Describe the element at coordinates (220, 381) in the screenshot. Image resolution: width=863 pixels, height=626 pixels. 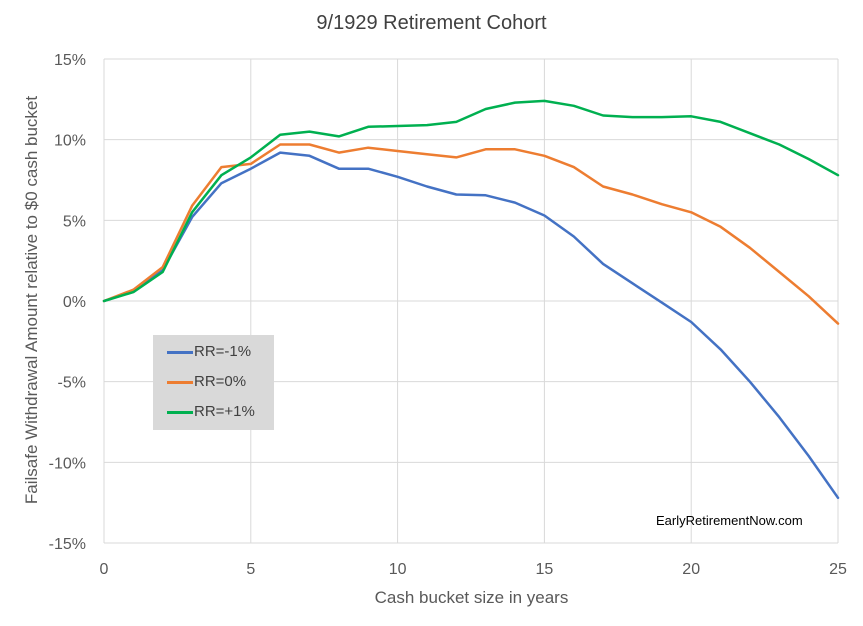
I see `legend-label-rr-0: RR=0%` at that location.